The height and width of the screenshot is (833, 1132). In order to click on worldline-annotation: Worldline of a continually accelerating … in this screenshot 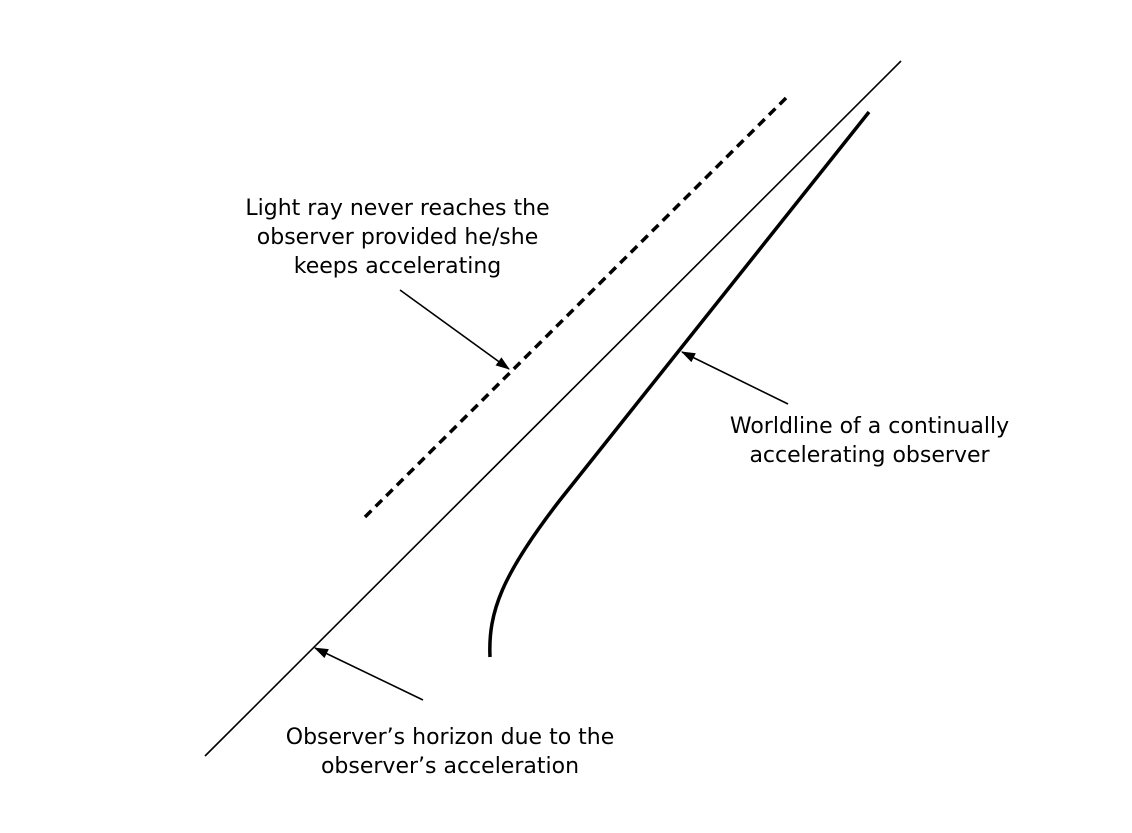, I will do `click(869, 441)`.